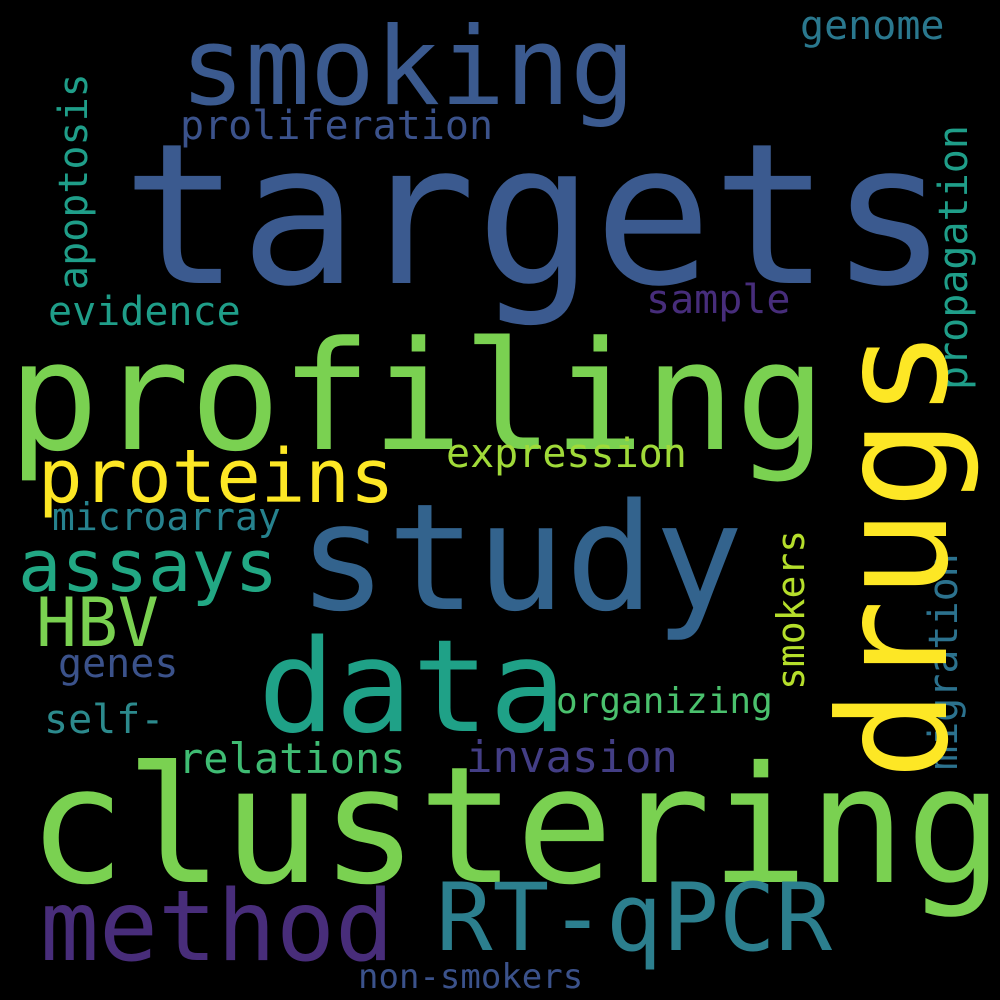 The width and height of the screenshot is (1000, 1000). I want to click on word-expression: expression, so click(566, 454).